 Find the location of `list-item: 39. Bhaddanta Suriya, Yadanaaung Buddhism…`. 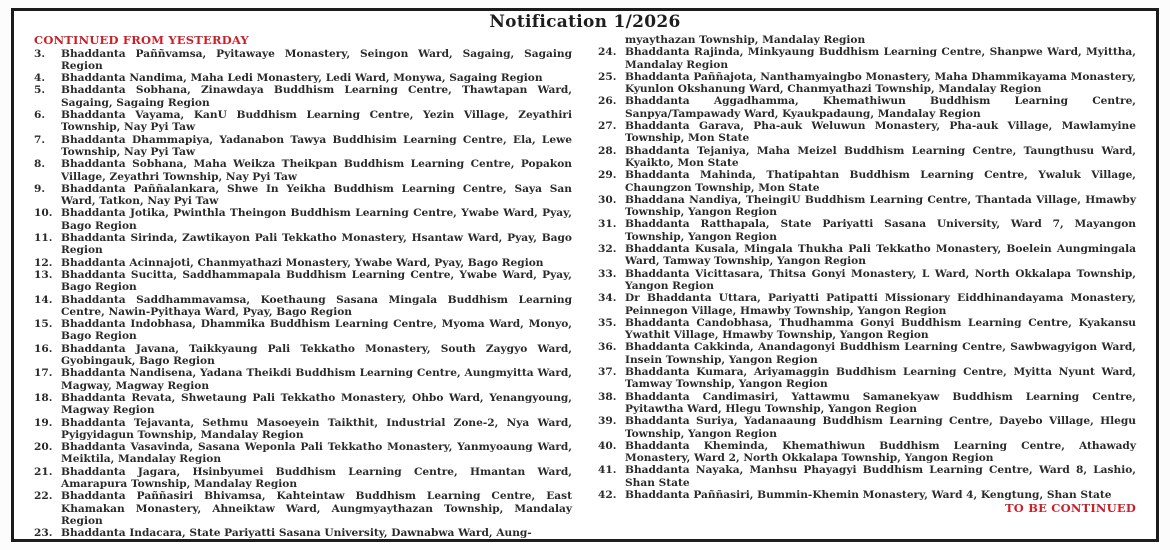

list-item: 39. Bhaddanta Suriya, Yadanaaung Buddhism… is located at coordinates (867, 427).